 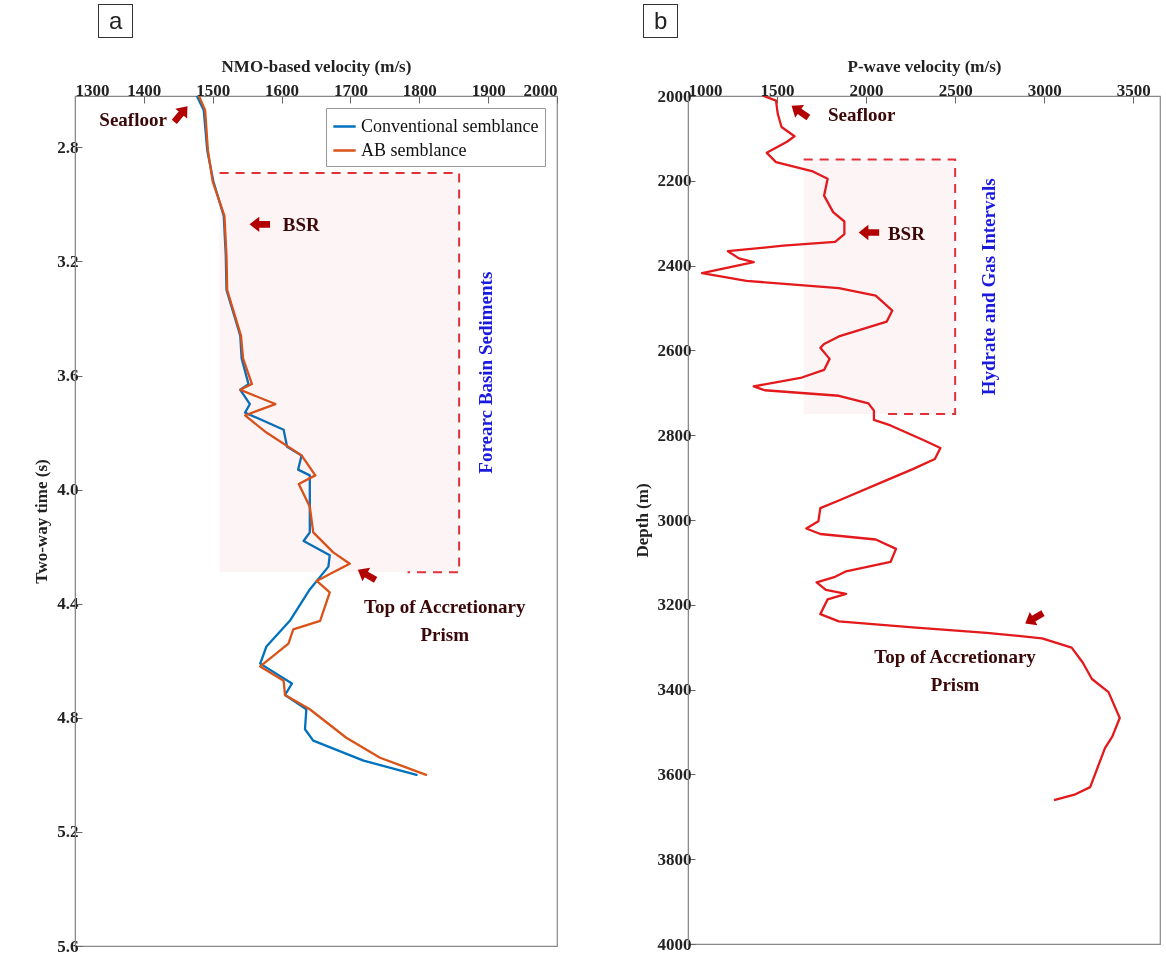 What do you see at coordinates (144, 90) in the screenshot?
I see `x-tick-label: 1400` at bounding box center [144, 90].